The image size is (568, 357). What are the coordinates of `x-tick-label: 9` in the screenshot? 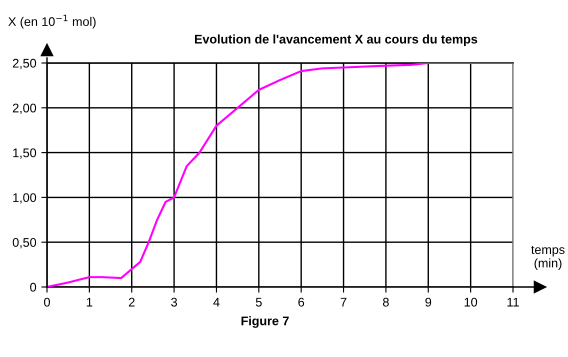 It's located at (428, 302).